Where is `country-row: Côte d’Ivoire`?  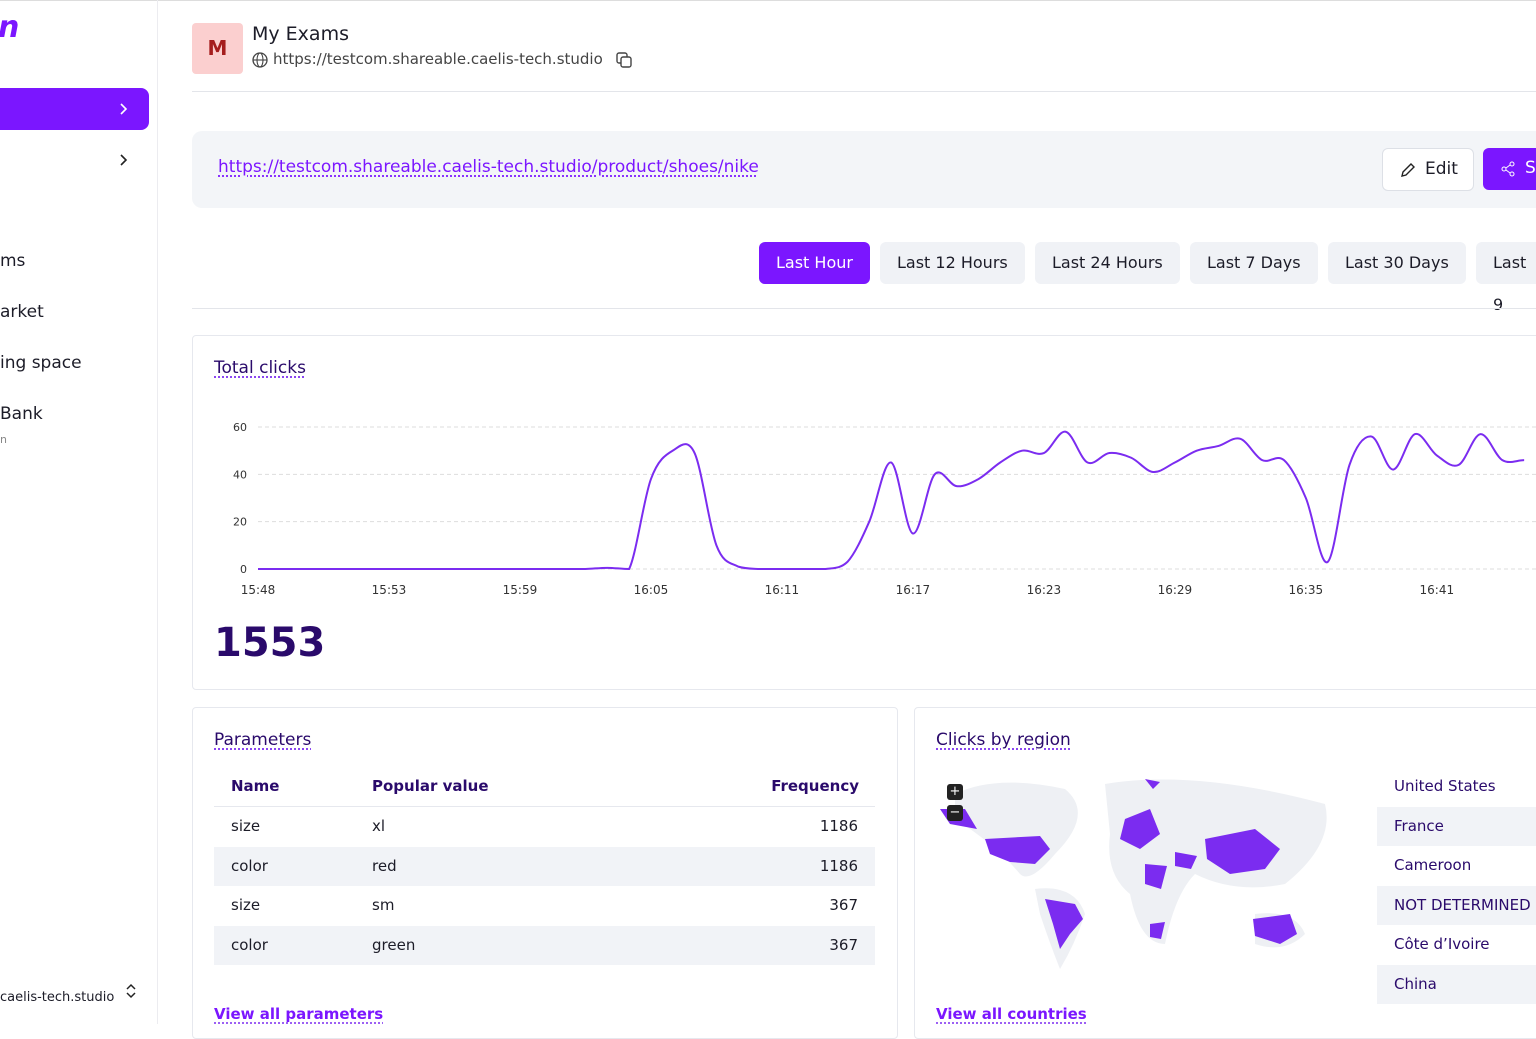 country-row: Côte d’Ivoire is located at coordinates (1456, 944).